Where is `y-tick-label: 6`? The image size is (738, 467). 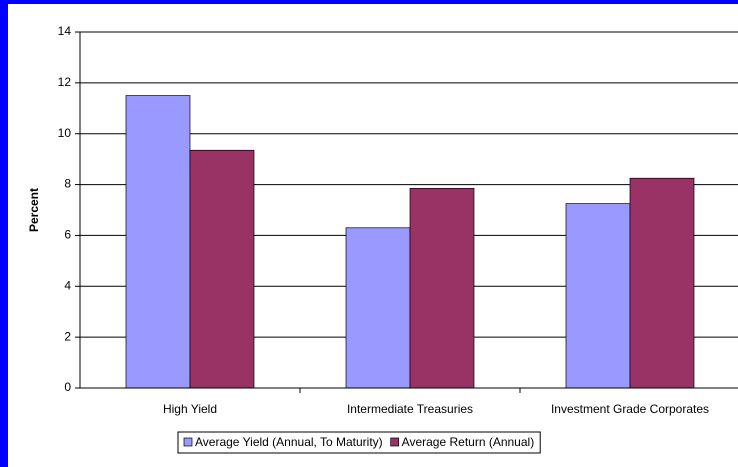
y-tick-label: 6 is located at coordinates (67, 235).